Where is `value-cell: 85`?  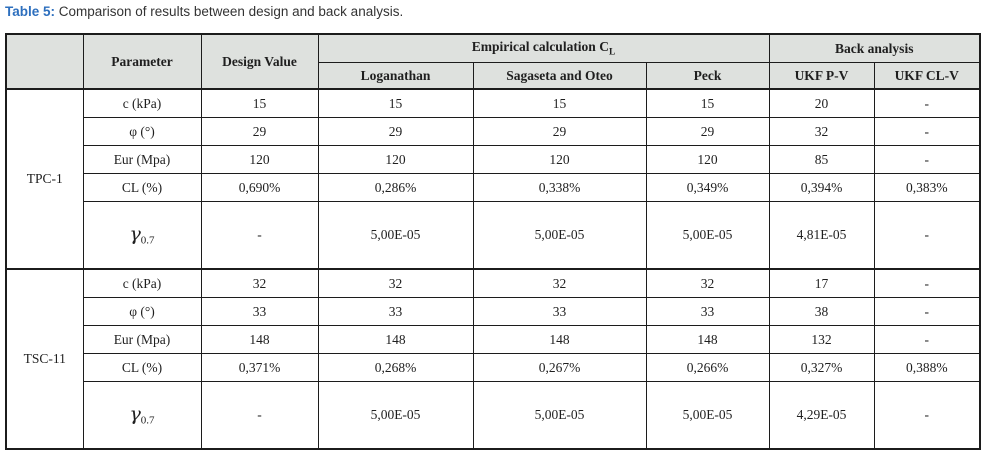
value-cell: 85 is located at coordinates (821, 159).